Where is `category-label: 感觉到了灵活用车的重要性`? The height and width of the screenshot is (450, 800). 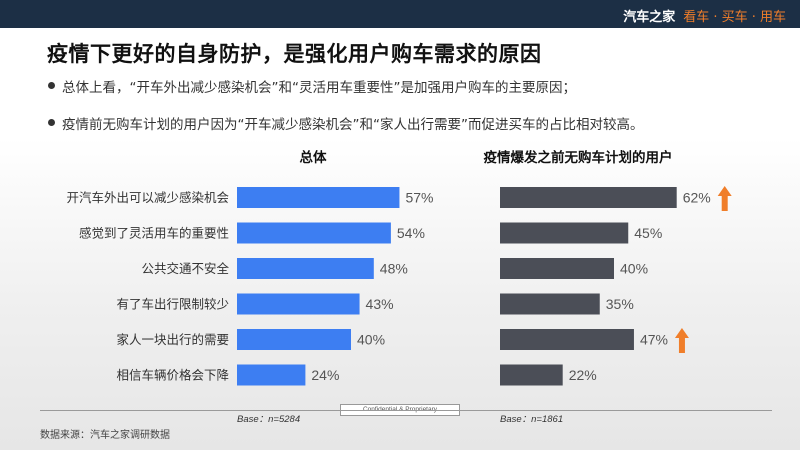
category-label: 感觉到了灵活用车的重要性 is located at coordinates (154, 233).